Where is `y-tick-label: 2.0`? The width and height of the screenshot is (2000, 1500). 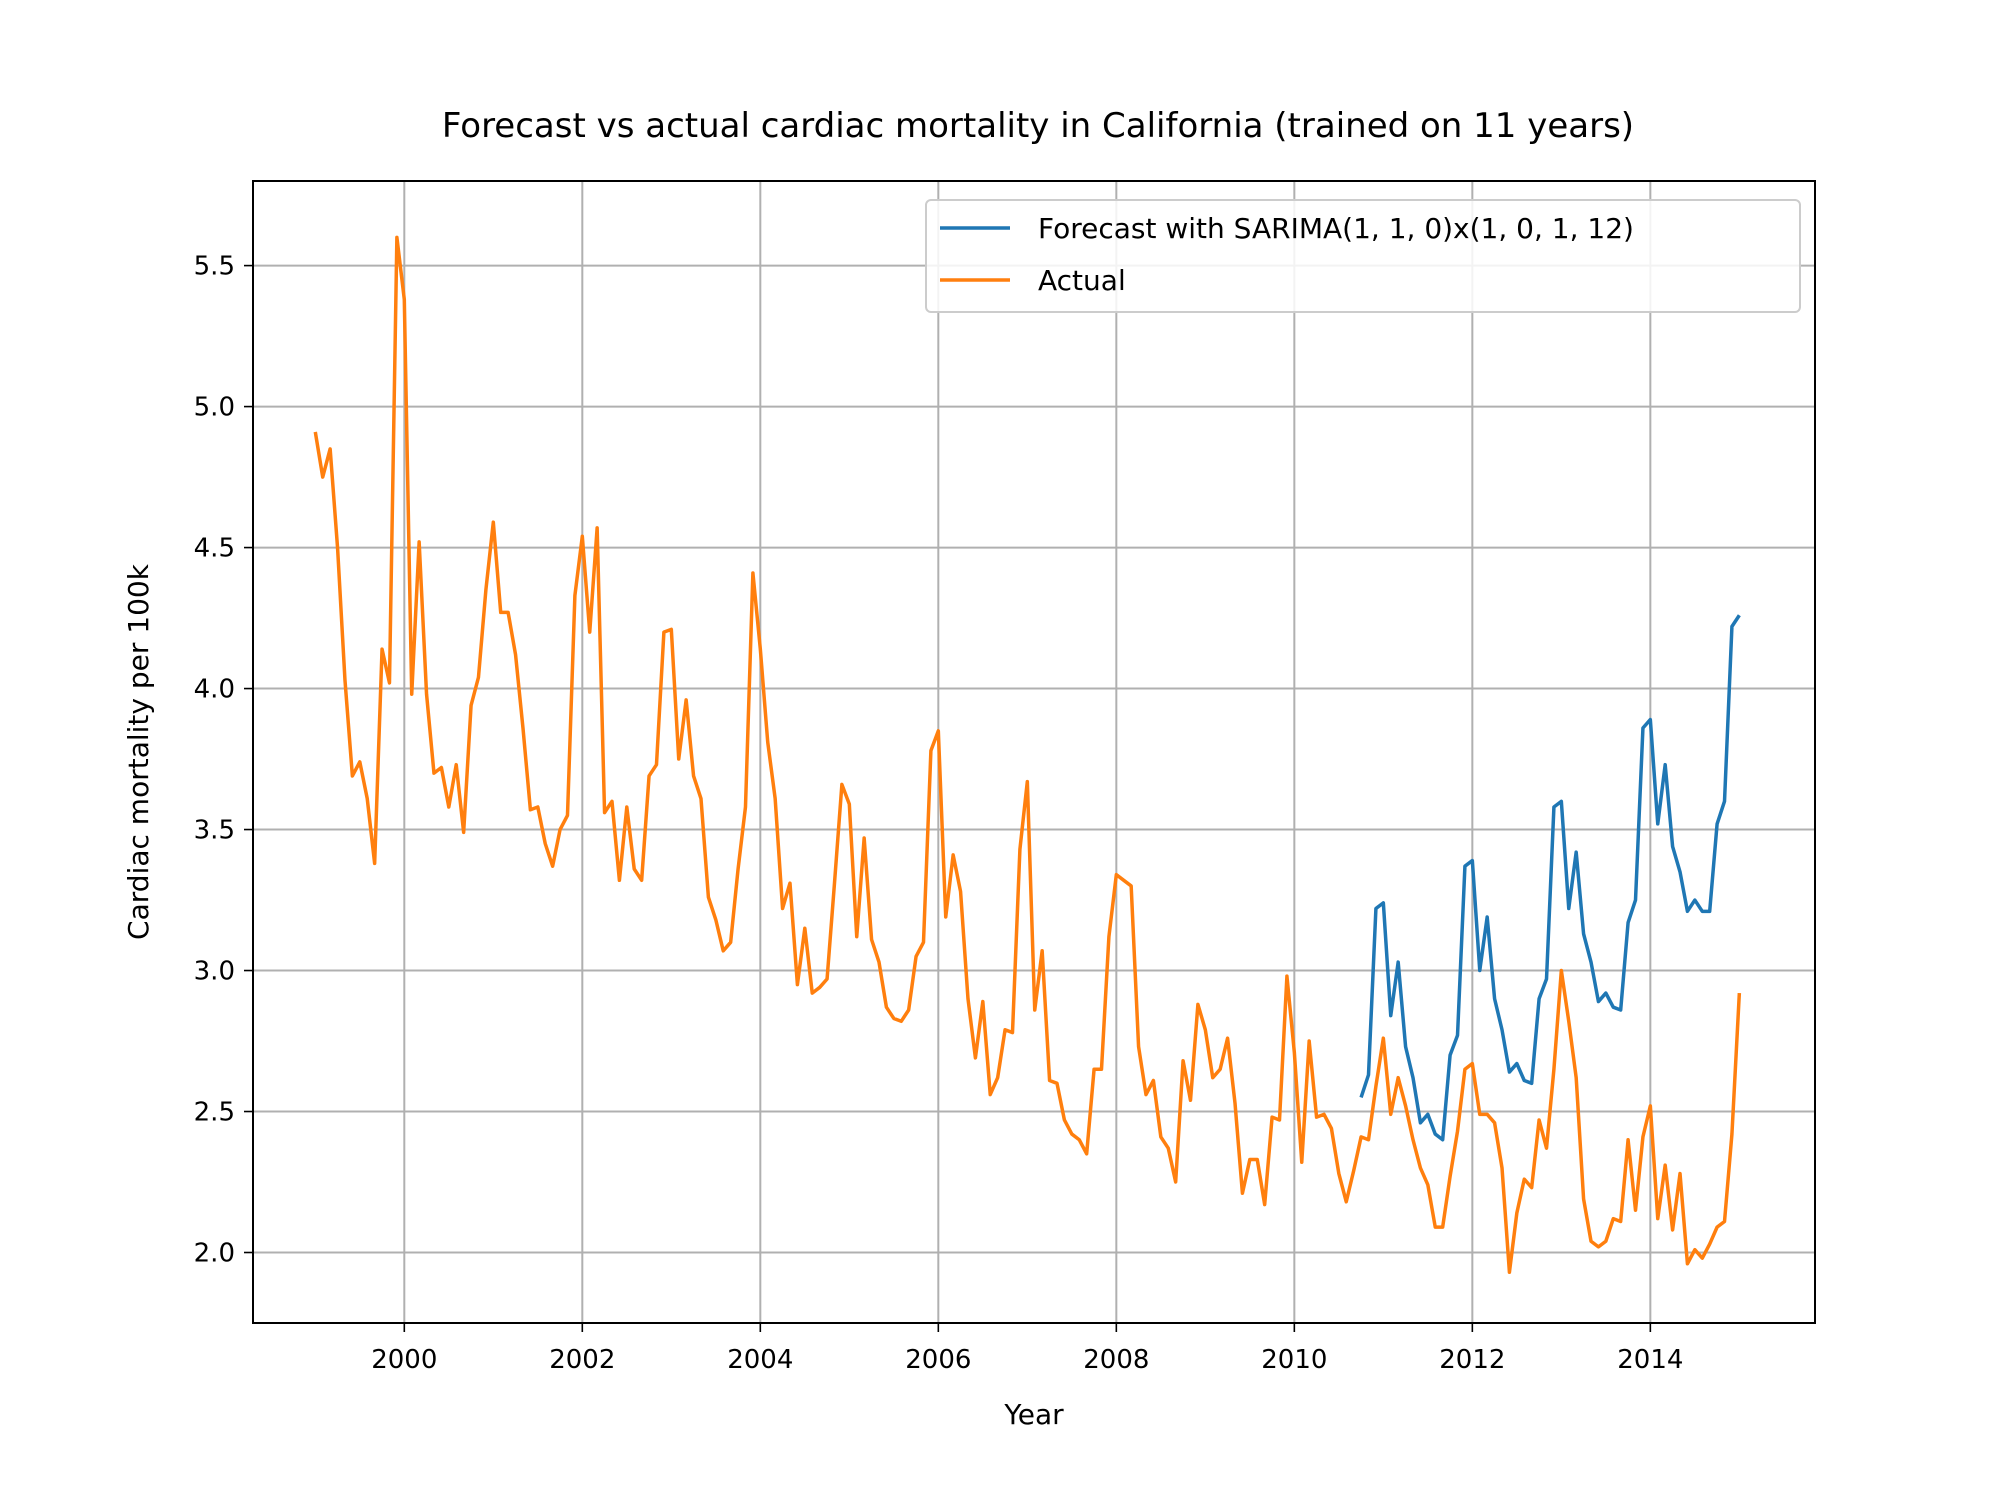
y-tick-label: 2.0 is located at coordinates (214, 1254).